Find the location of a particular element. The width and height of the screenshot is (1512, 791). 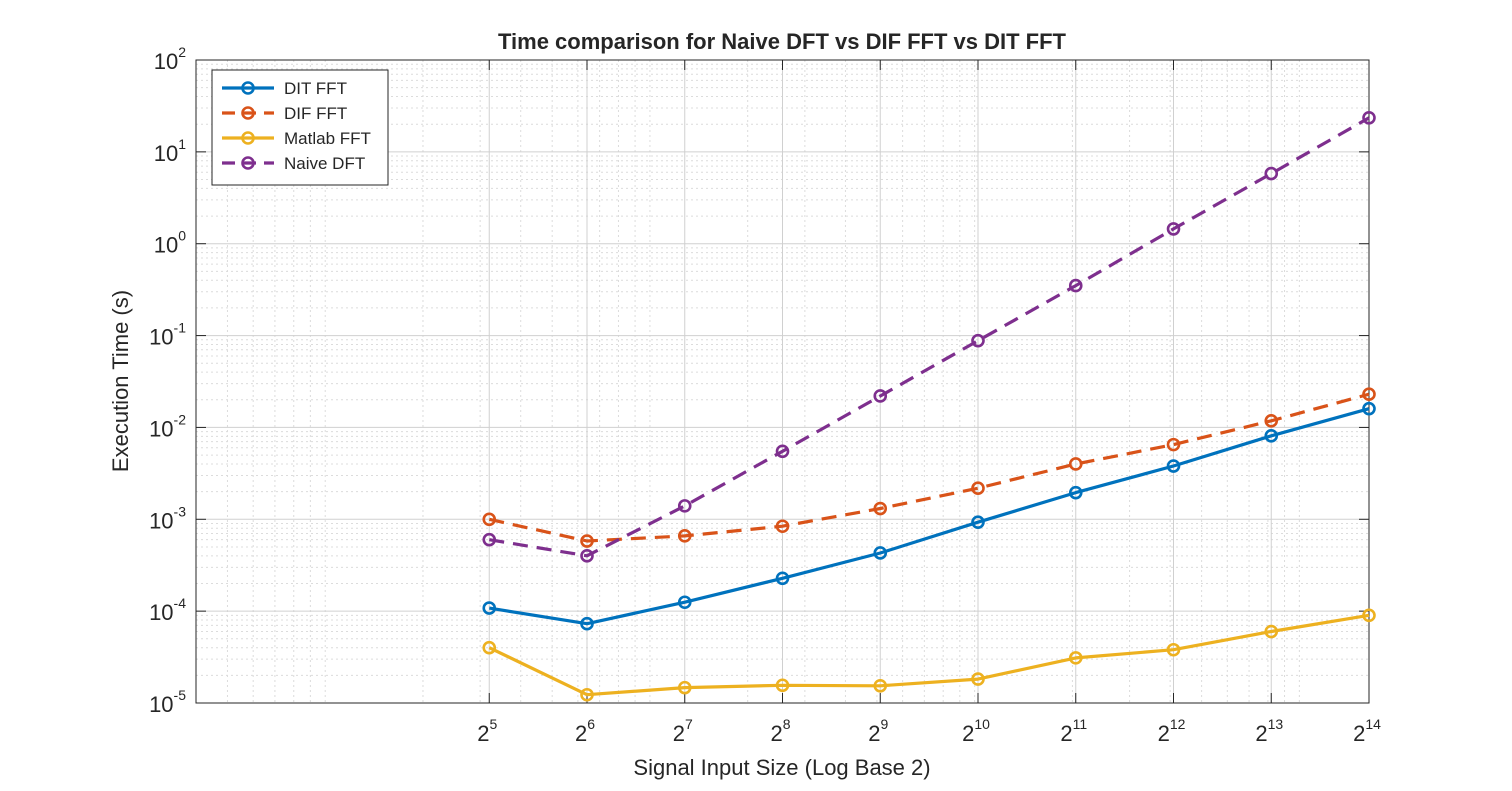

y-tick-exponent: 2 is located at coordinates (182, 52).